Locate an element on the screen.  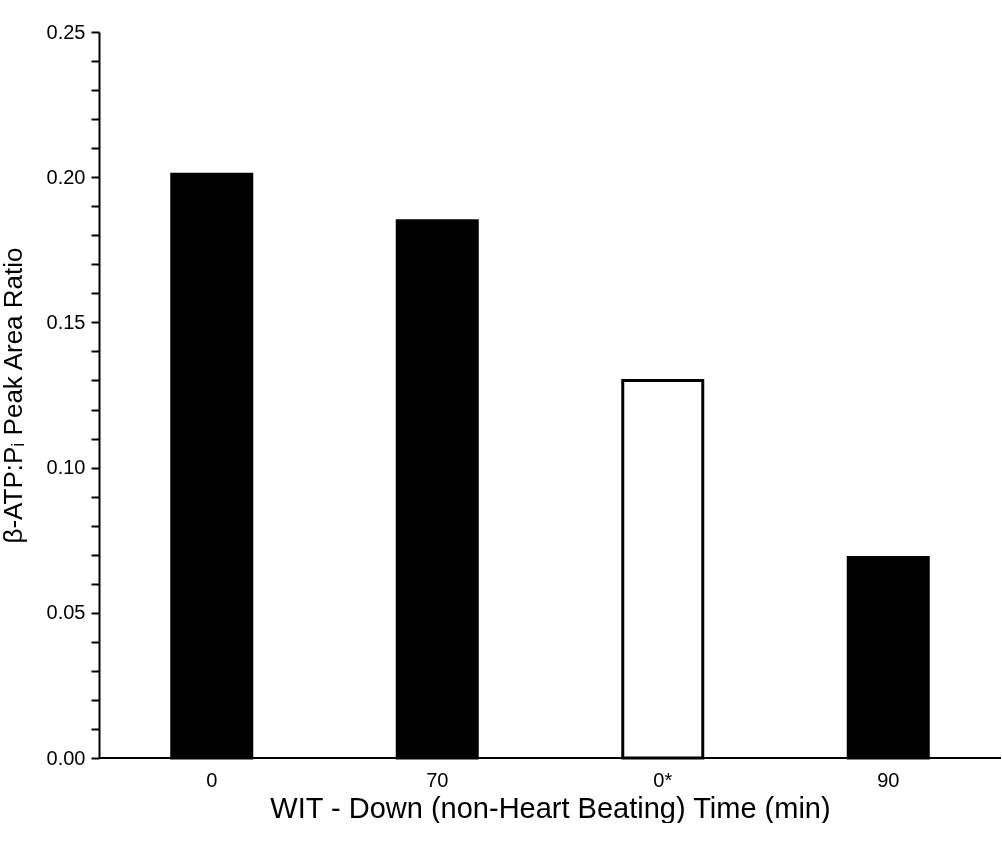
x-tick-label: 70 is located at coordinates (437, 779).